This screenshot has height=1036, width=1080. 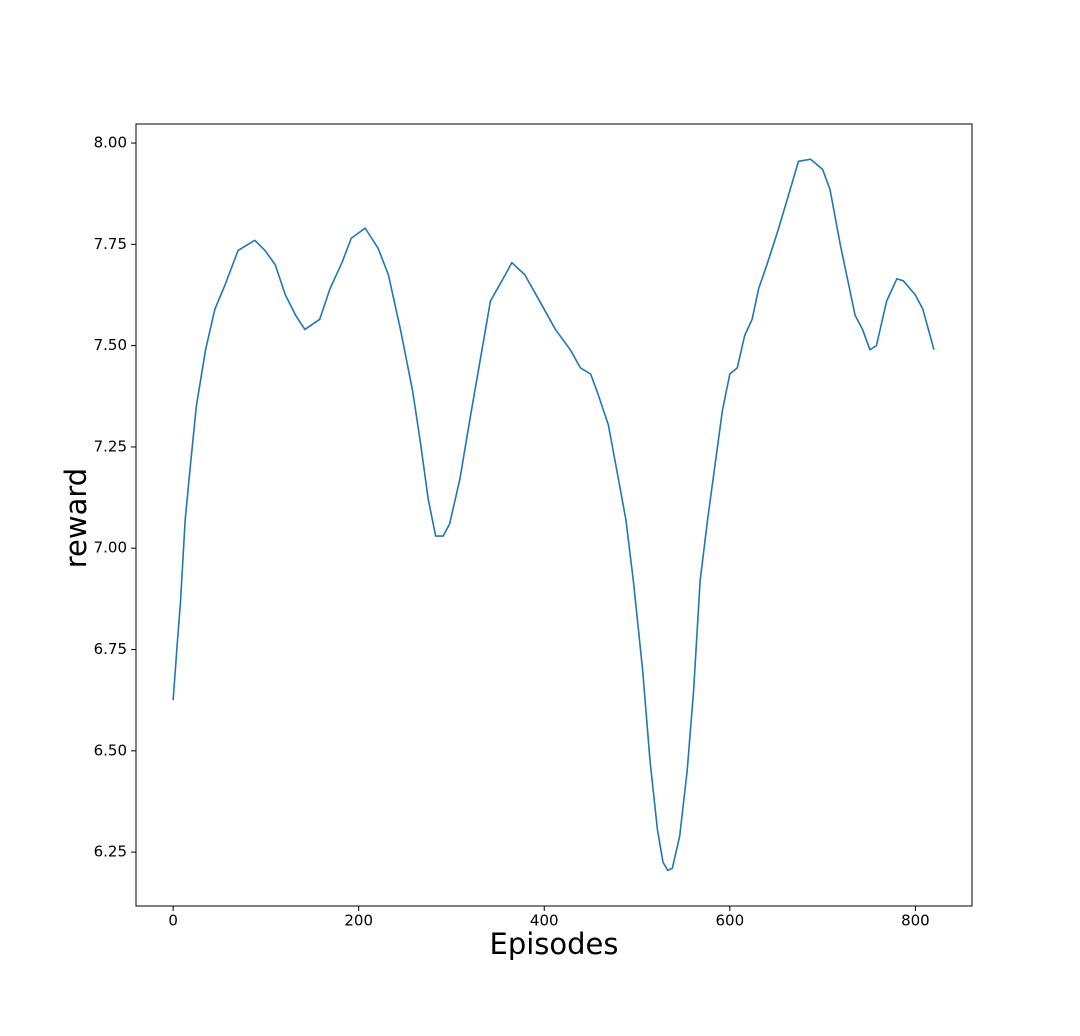 What do you see at coordinates (554, 944) in the screenshot?
I see `x-axis-label: Episodes` at bounding box center [554, 944].